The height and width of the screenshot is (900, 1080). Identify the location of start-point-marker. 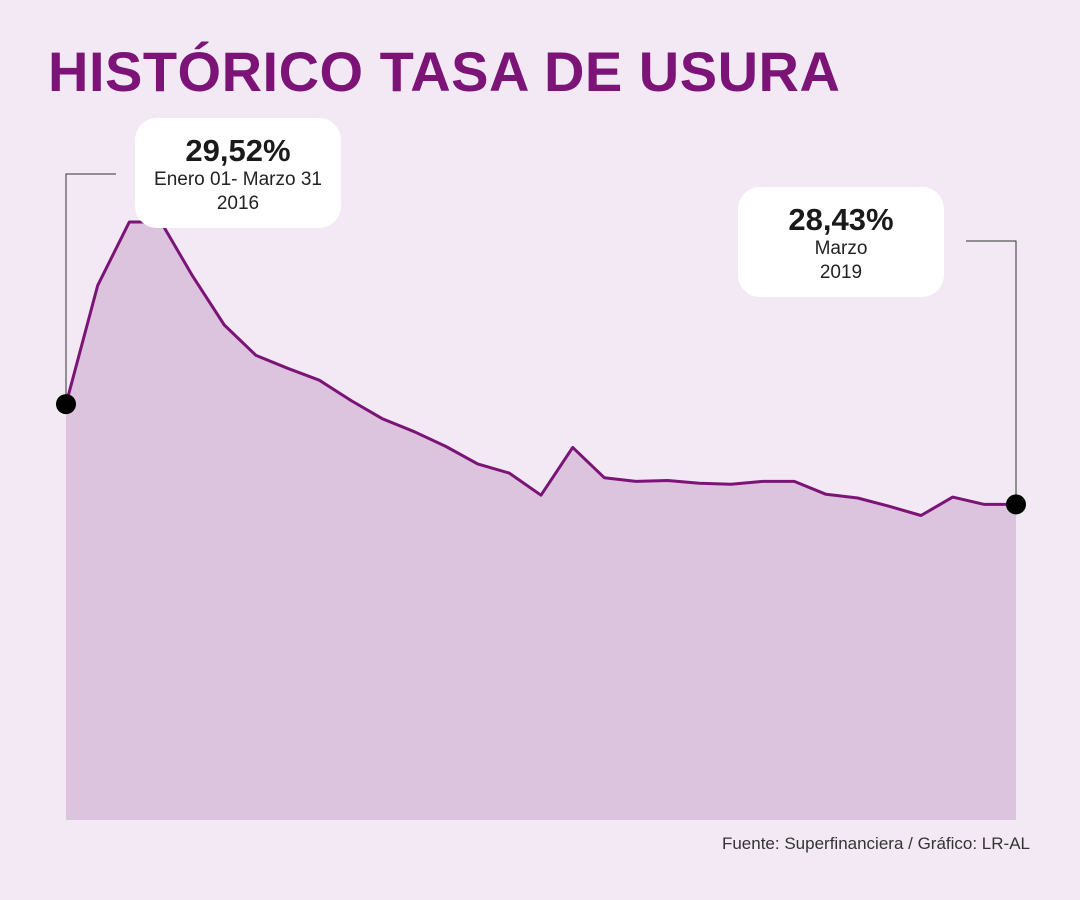
(66, 404).